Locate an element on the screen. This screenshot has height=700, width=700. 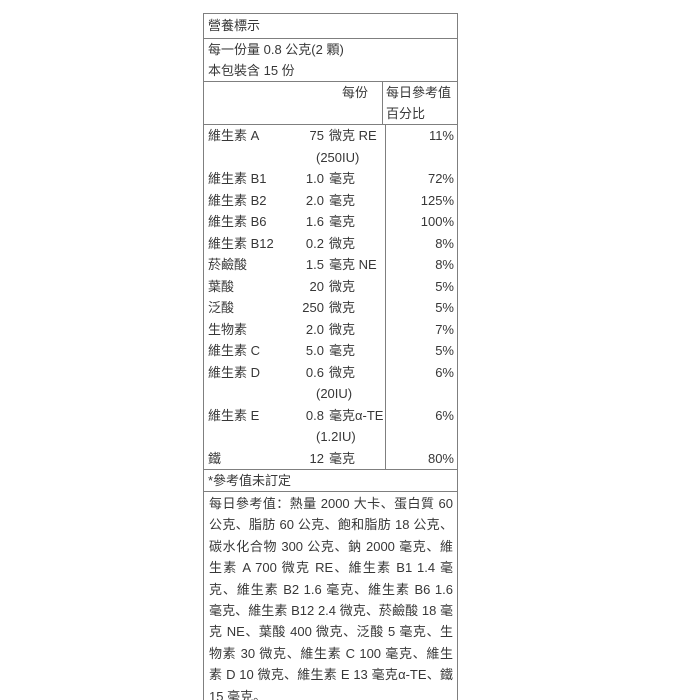
nutrient-row: 維生素 D 0.6 微克 (20IU) 6% is located at coordinates (330, 383).